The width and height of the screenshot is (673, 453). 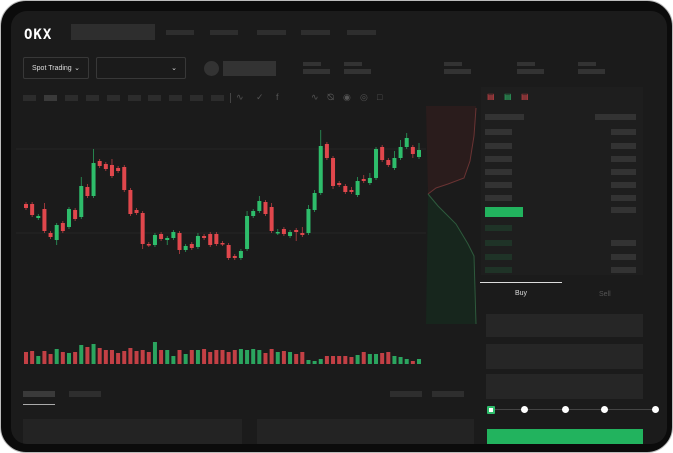 What do you see at coordinates (315, 97) in the screenshot?
I see `wave-icon: ∿` at bounding box center [315, 97].